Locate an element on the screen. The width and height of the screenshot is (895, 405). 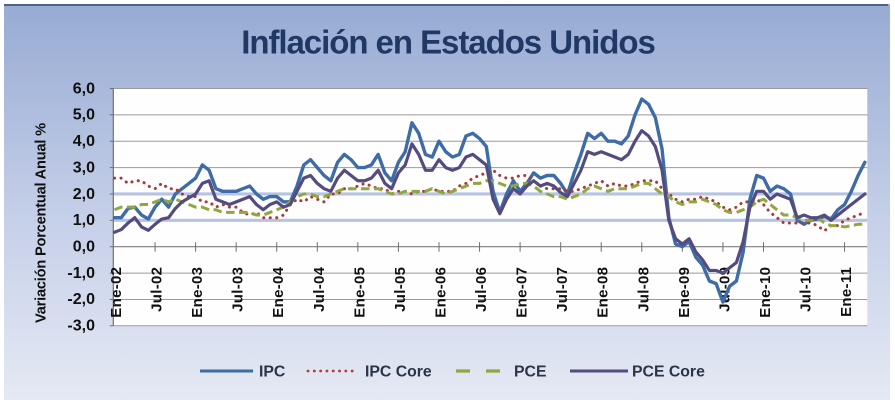
svg-text: PCE Core is located at coordinates (668, 372).